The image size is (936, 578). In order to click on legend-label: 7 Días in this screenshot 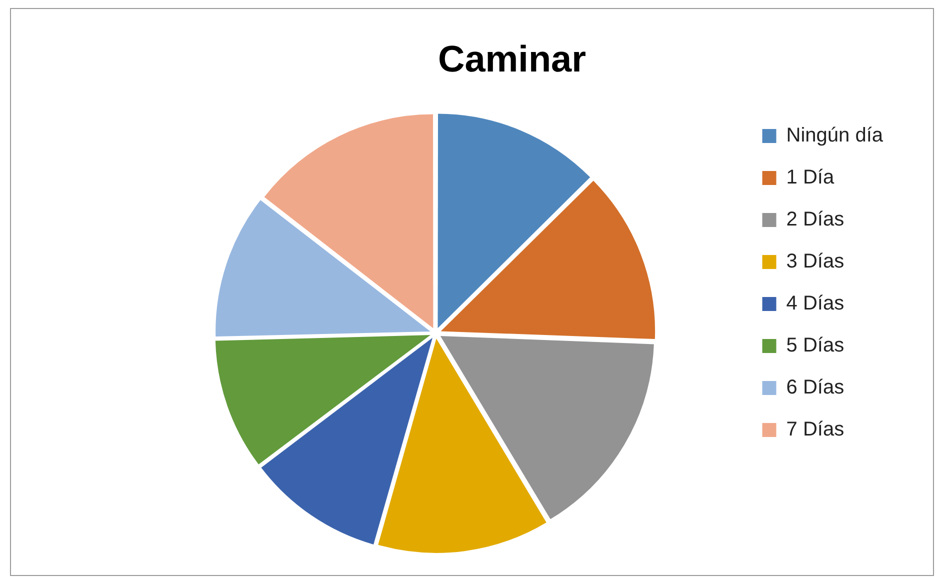, I will do `click(815, 429)`.